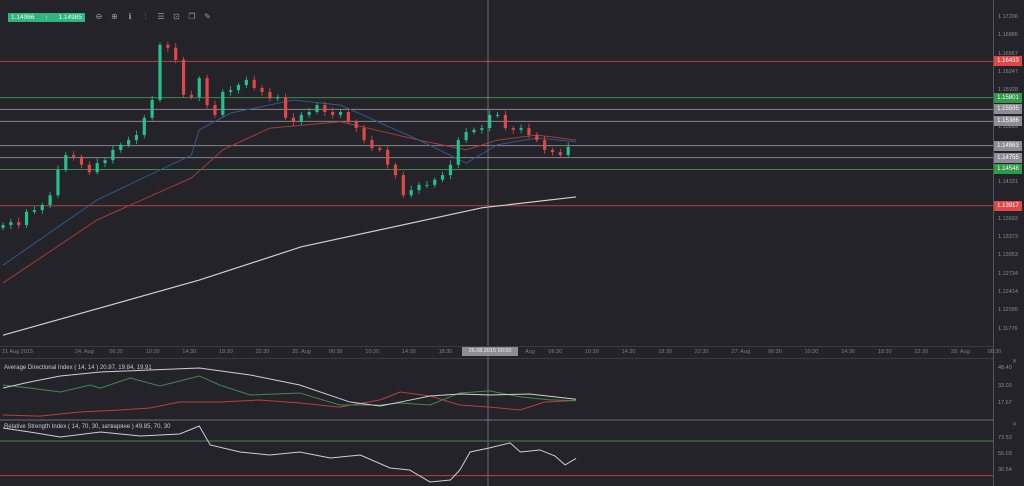  What do you see at coordinates (1005, 469) in the screenshot?
I see `rsi-scale-label: 36.54` at bounding box center [1005, 469].